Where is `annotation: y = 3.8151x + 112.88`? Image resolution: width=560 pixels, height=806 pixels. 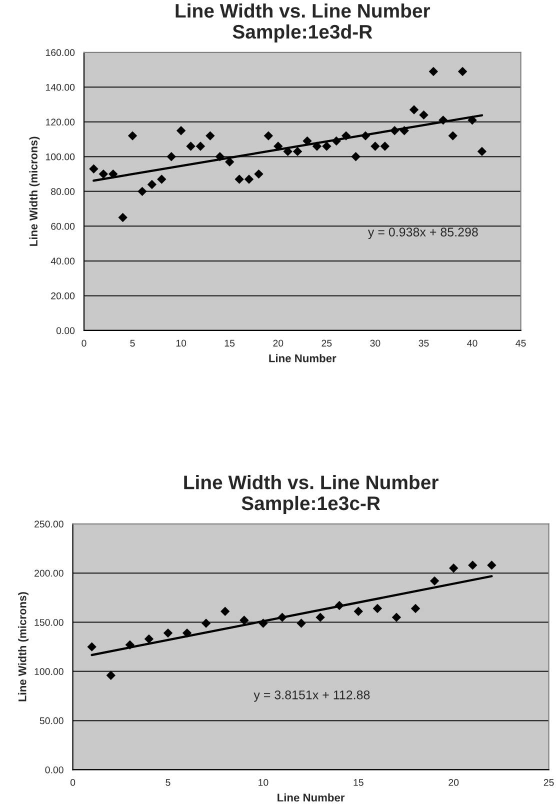 annotation: y = 3.8151x + 112.88 is located at coordinates (312, 696).